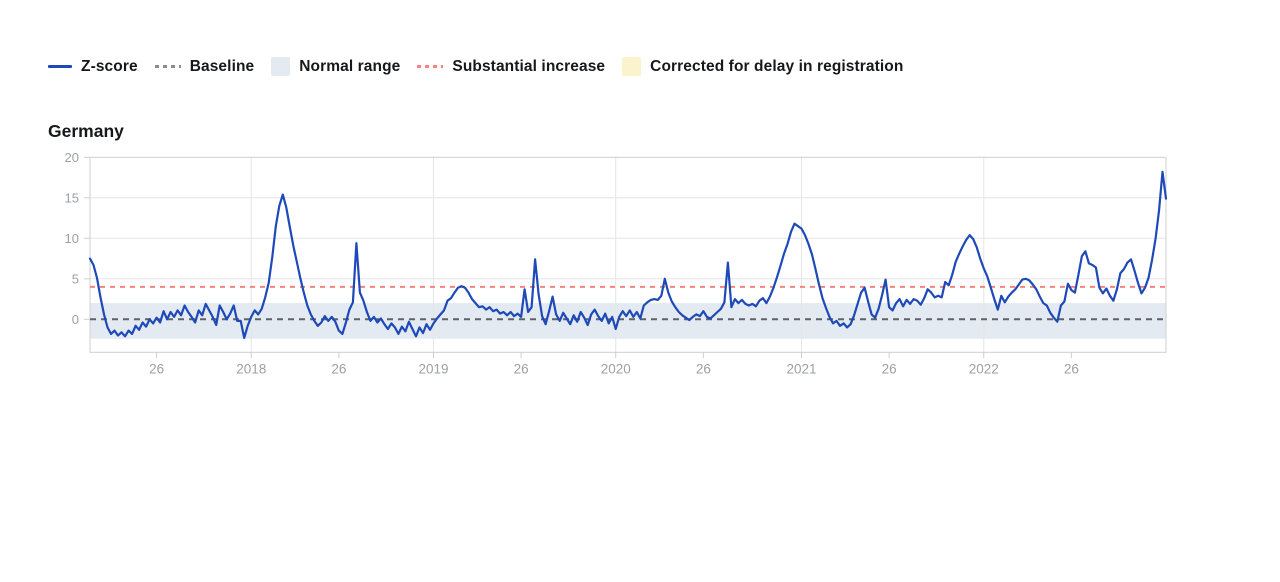 The width and height of the screenshot is (1280, 582). I want to click on y-axis-label: 10, so click(72, 238).